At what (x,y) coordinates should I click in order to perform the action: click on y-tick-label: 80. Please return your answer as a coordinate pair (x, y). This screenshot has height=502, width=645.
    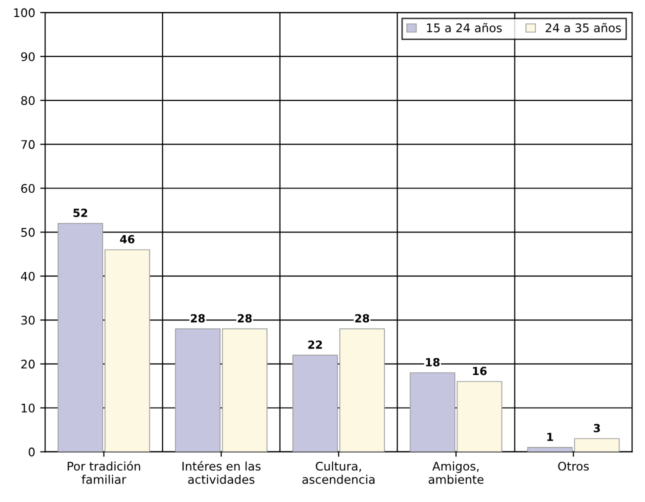
    Looking at the image, I should click on (28, 101).